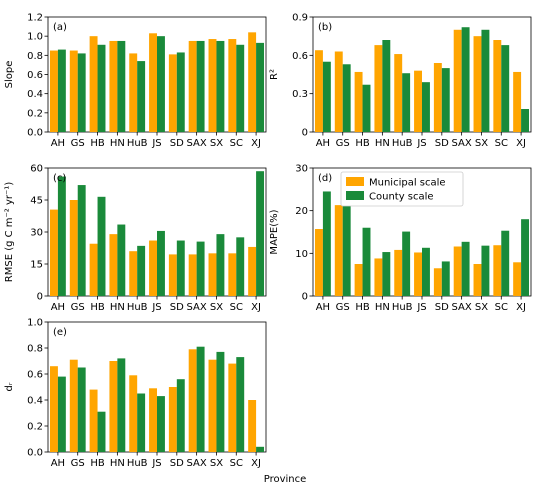 Image resolution: width=550 pixels, height=490 pixels. I want to click on panel-tag: (b), so click(325, 27).